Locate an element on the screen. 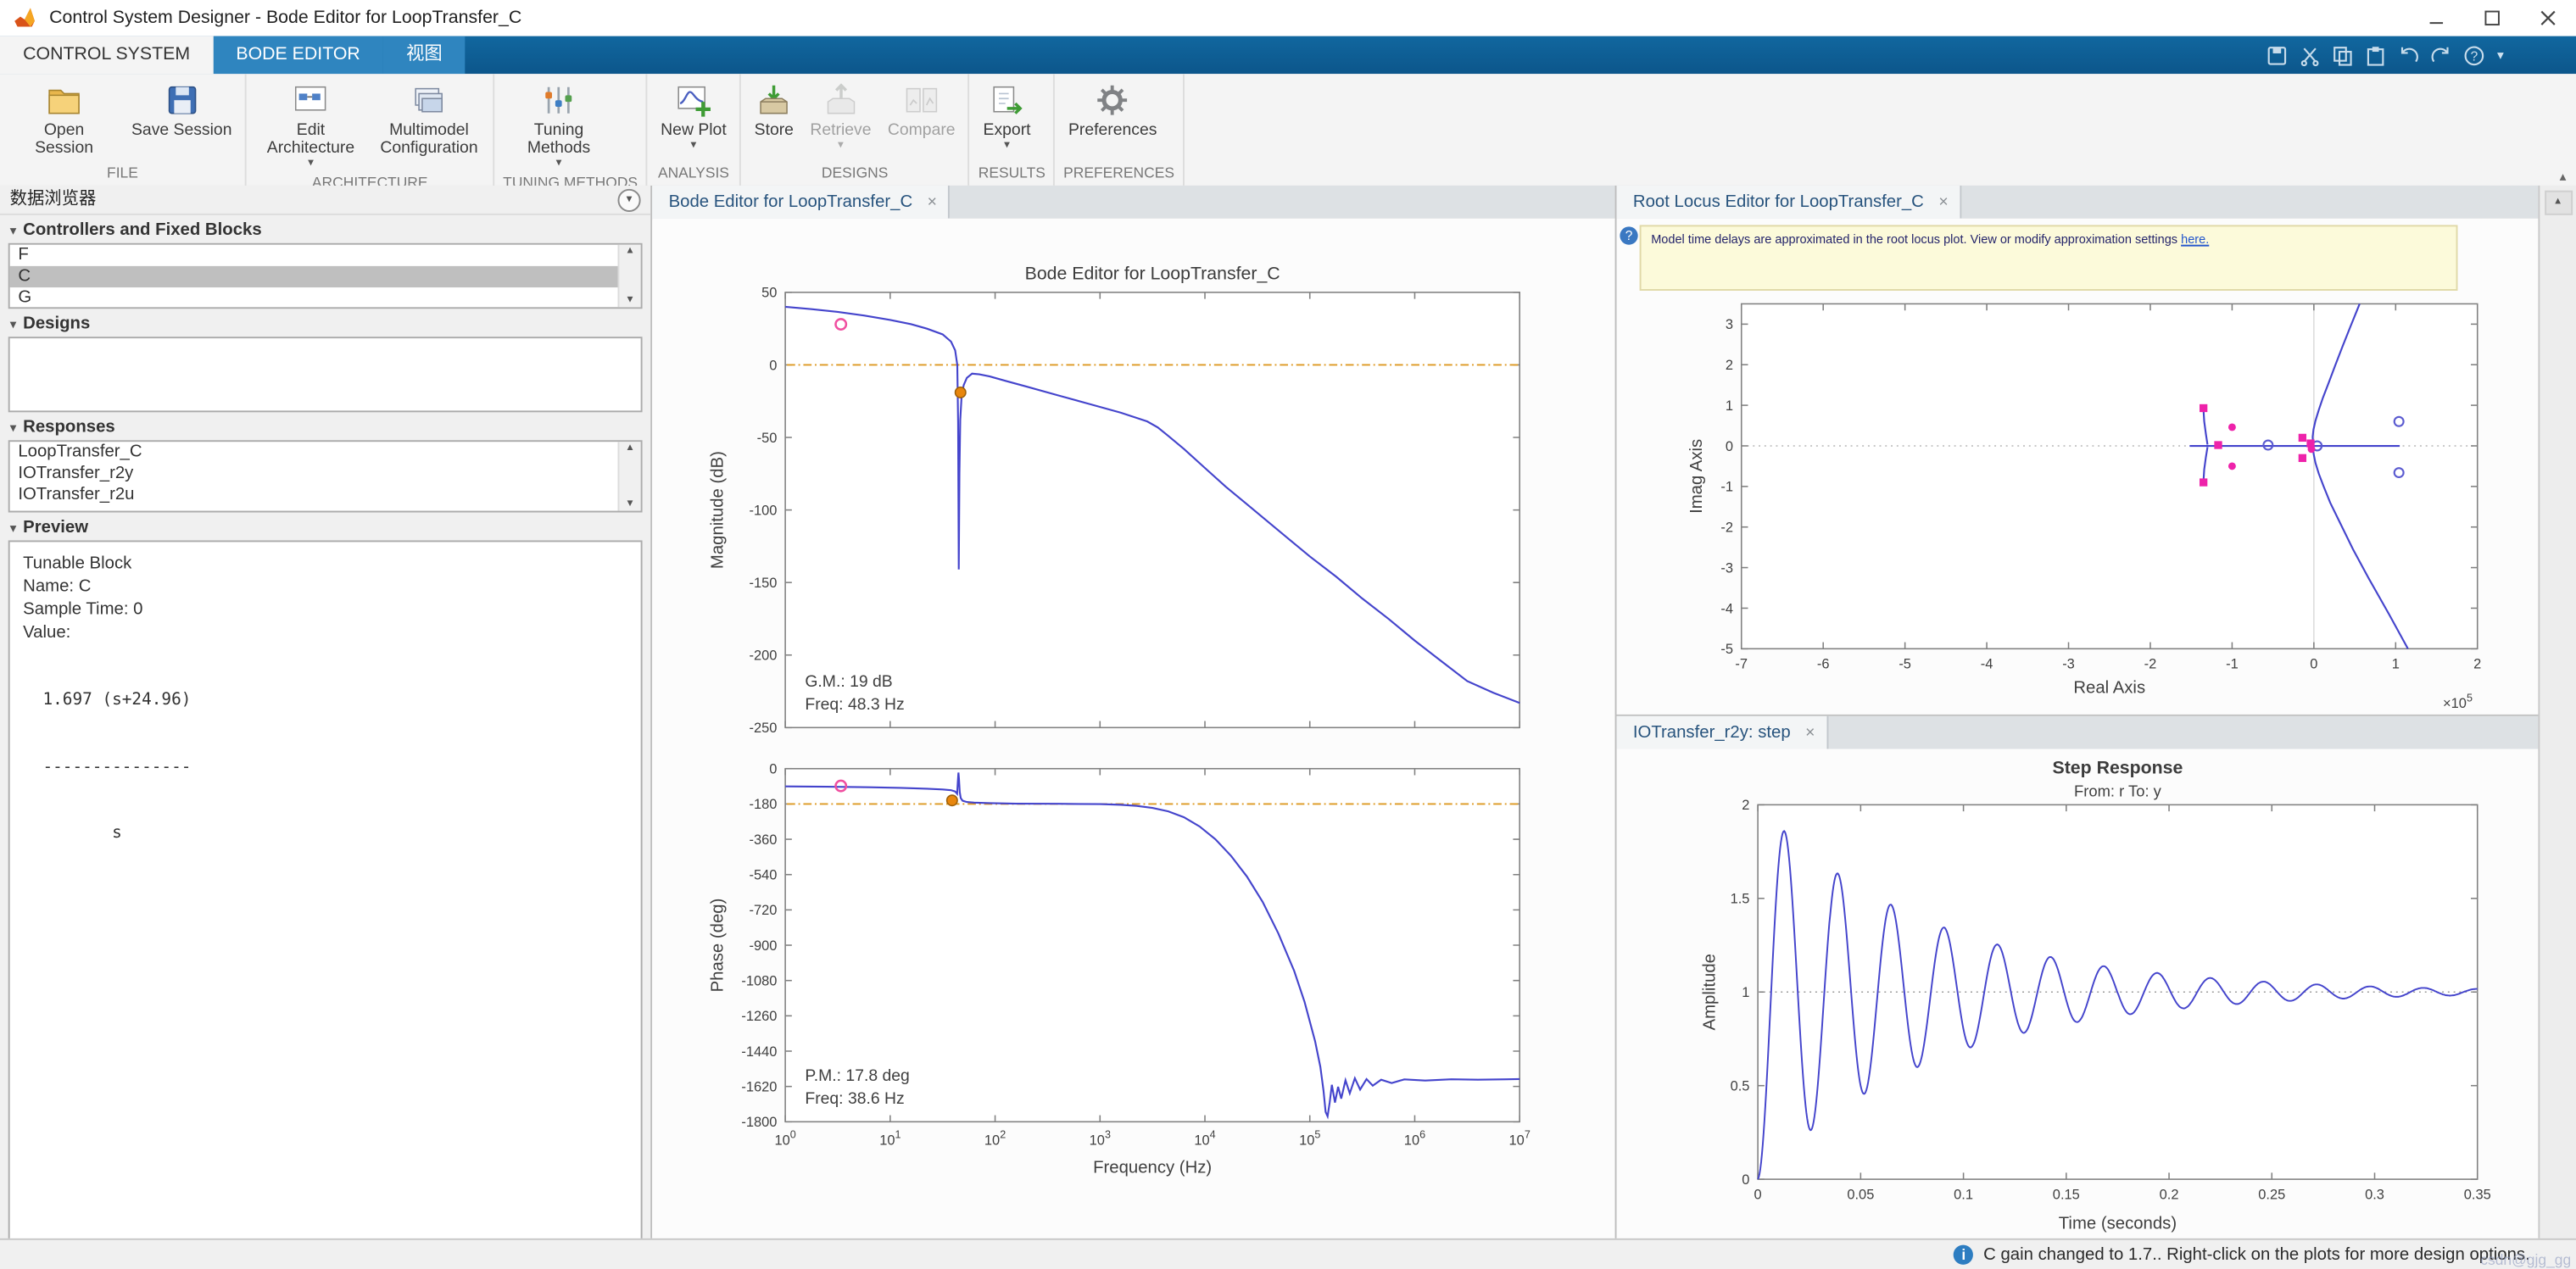 The height and width of the screenshot is (1269, 2576). svg-text: -1620 is located at coordinates (759, 1086).